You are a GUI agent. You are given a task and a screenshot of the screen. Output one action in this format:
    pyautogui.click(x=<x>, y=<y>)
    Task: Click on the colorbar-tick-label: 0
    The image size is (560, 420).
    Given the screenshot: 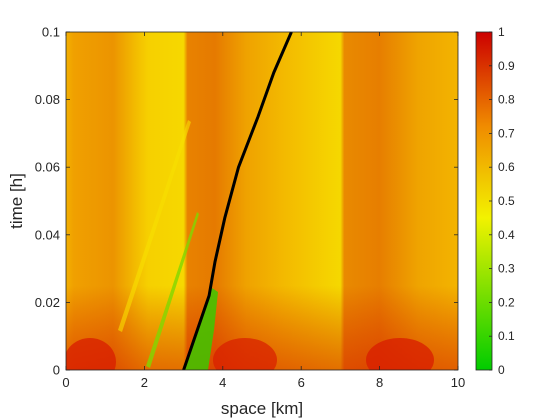 What is the action you would take?
    pyautogui.click(x=501, y=370)
    